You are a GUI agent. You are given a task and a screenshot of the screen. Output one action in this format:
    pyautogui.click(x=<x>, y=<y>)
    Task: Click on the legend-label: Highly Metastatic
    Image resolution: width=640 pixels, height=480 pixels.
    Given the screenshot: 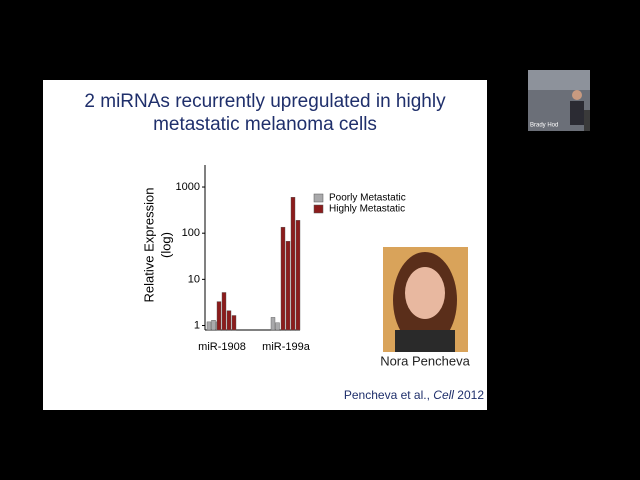 What is the action you would take?
    pyautogui.click(x=367, y=209)
    